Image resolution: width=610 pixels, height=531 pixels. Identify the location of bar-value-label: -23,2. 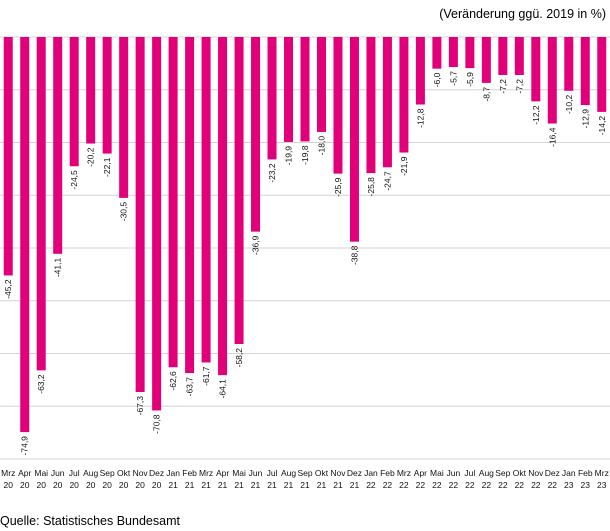
(272, 173).